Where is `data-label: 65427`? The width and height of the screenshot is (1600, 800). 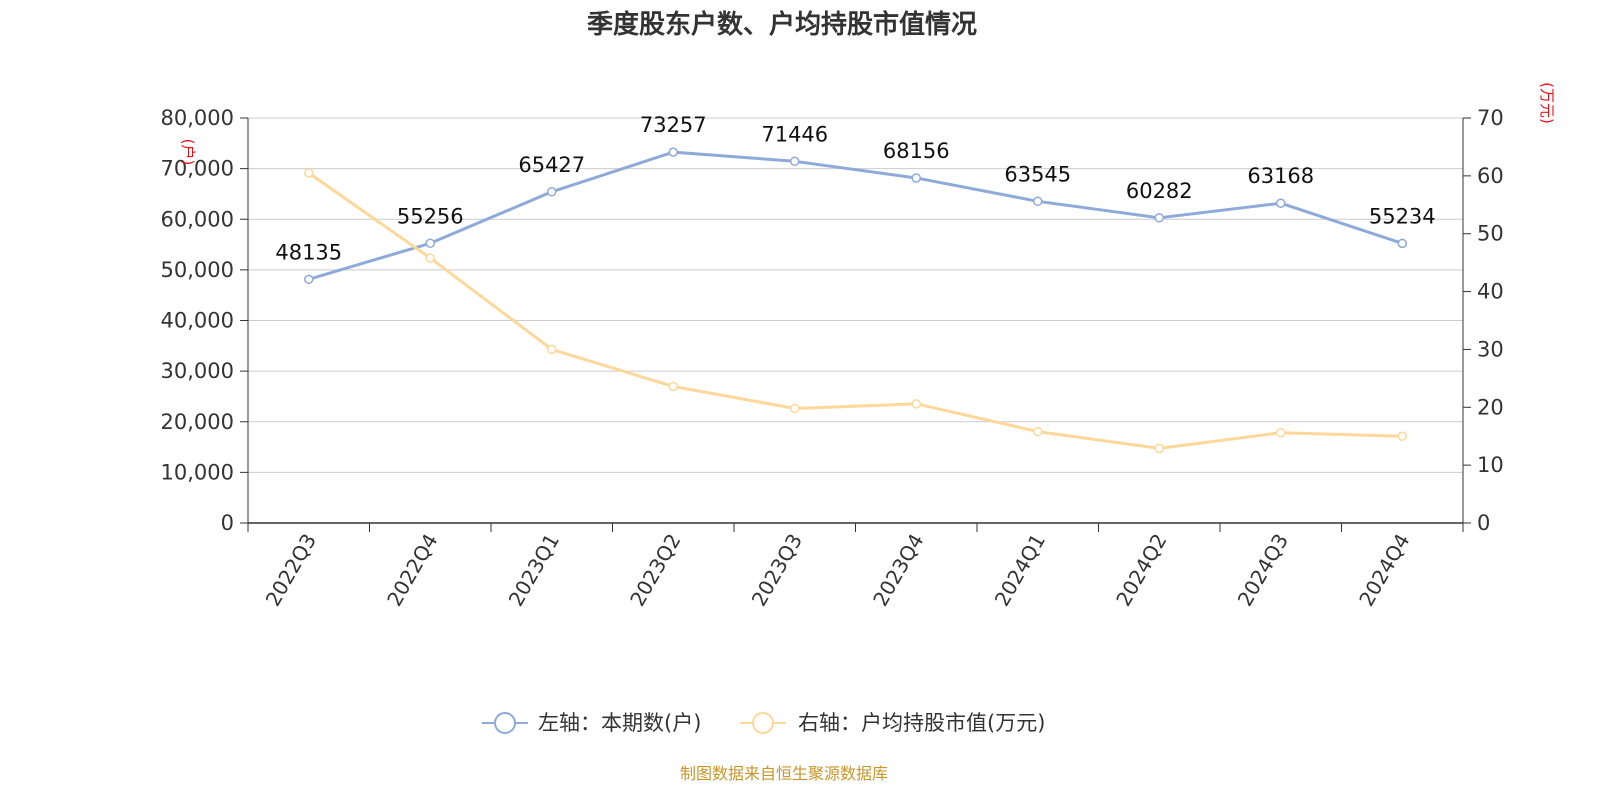 data-label: 65427 is located at coordinates (551, 165).